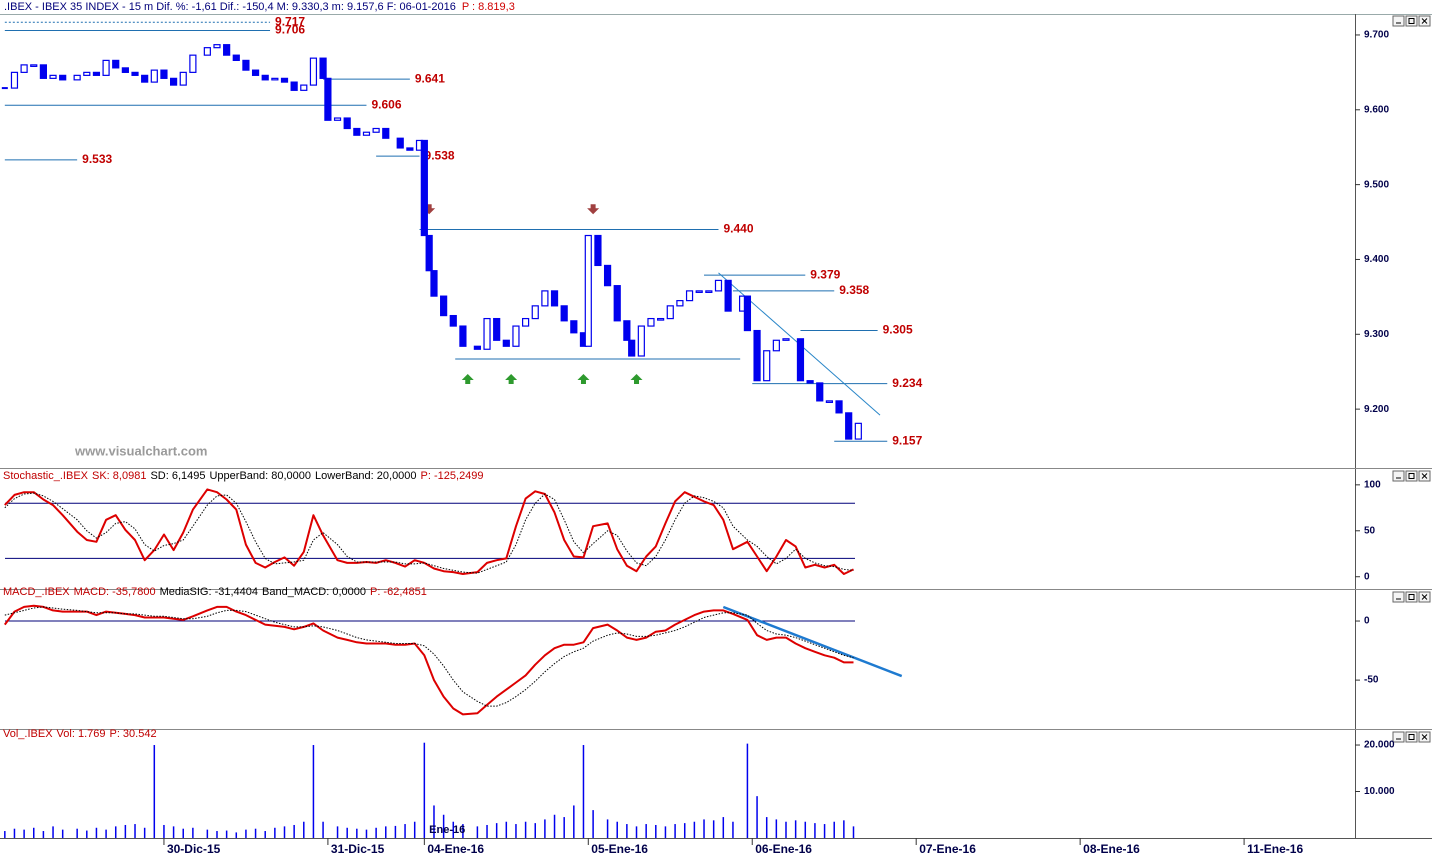 Image resolution: width=1432 pixels, height=857 pixels. What do you see at coordinates (1376, 409) in the screenshot?
I see `y-tick-label: 9.200` at bounding box center [1376, 409].